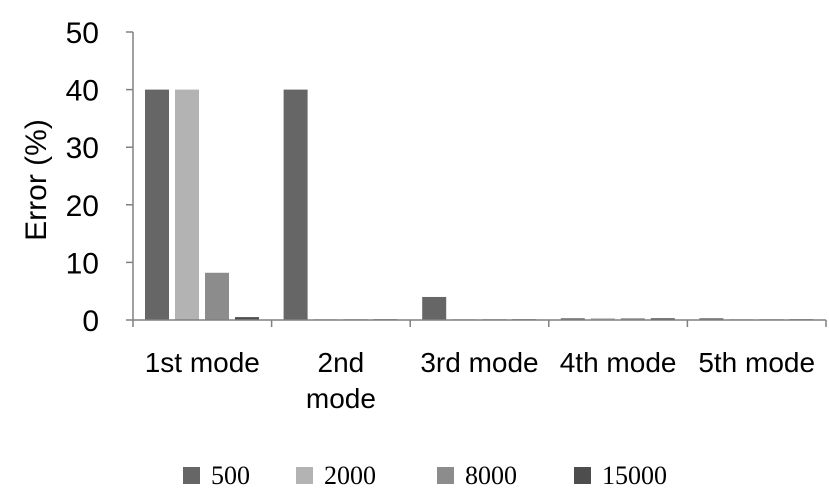  What do you see at coordinates (36, 180) in the screenshot?
I see `y-axis-title: Error (%)` at bounding box center [36, 180].